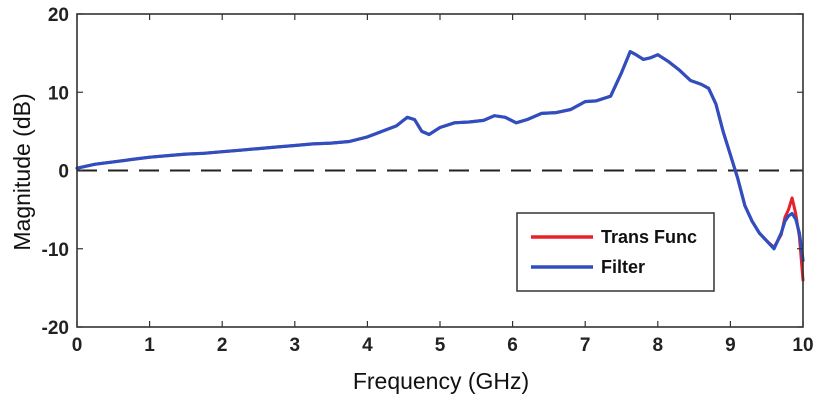 This screenshot has width=820, height=401. Describe the element at coordinates (367, 345) in the screenshot. I see `x-tick-label: 4` at that location.